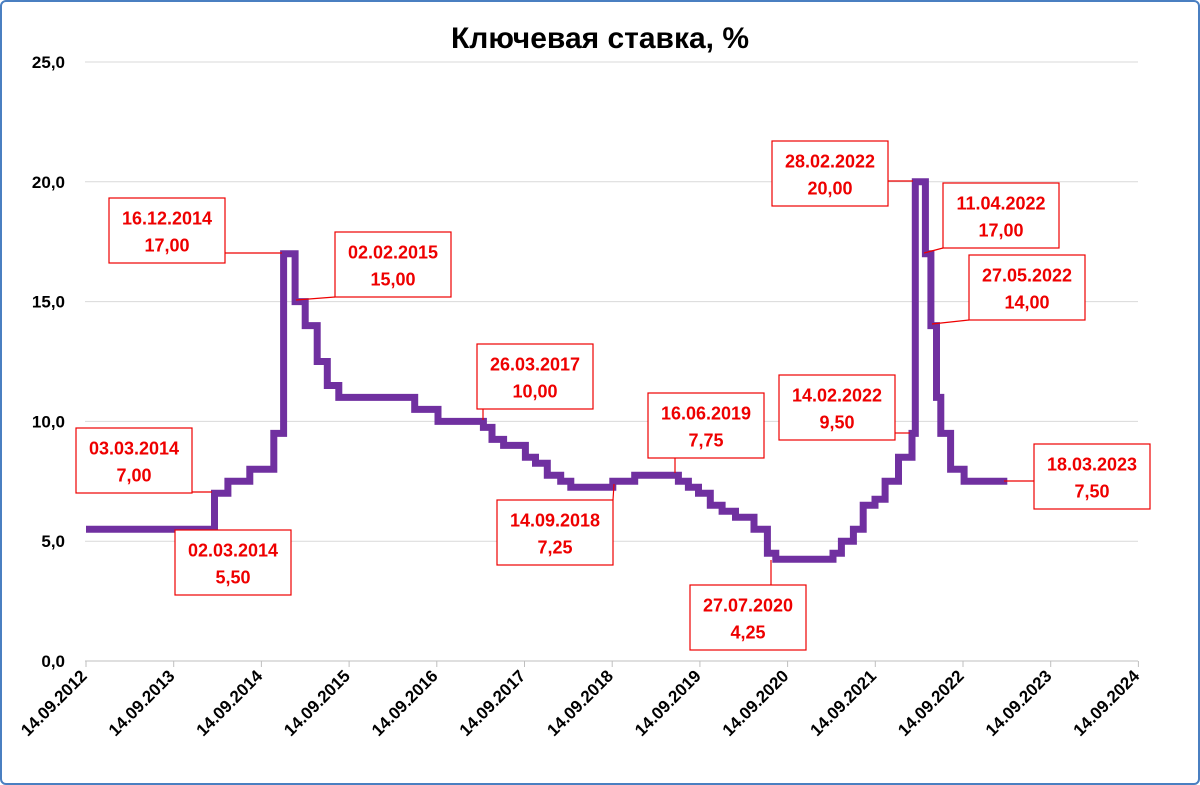  What do you see at coordinates (1107, 703) in the screenshot?
I see `x-tick-label: 14.09.2024` at bounding box center [1107, 703].